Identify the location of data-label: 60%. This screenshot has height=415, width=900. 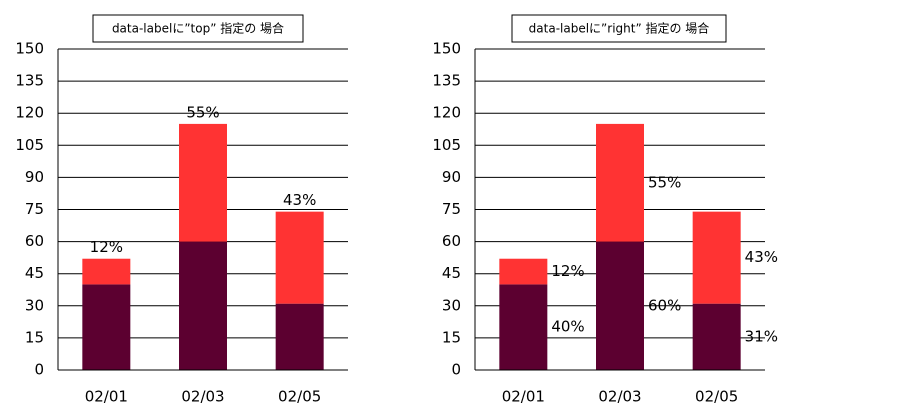
(664, 305).